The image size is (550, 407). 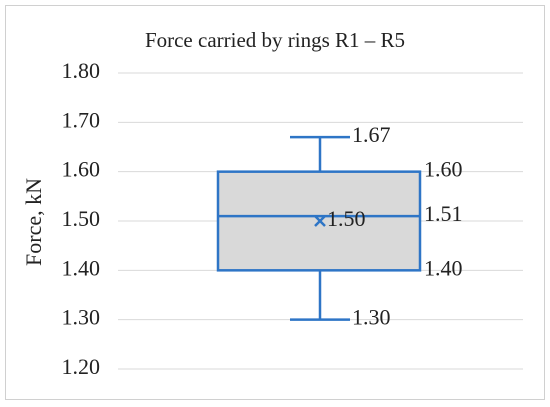 I want to click on chart-title: Force carried by rings R1 – R5, so click(x=275, y=40).